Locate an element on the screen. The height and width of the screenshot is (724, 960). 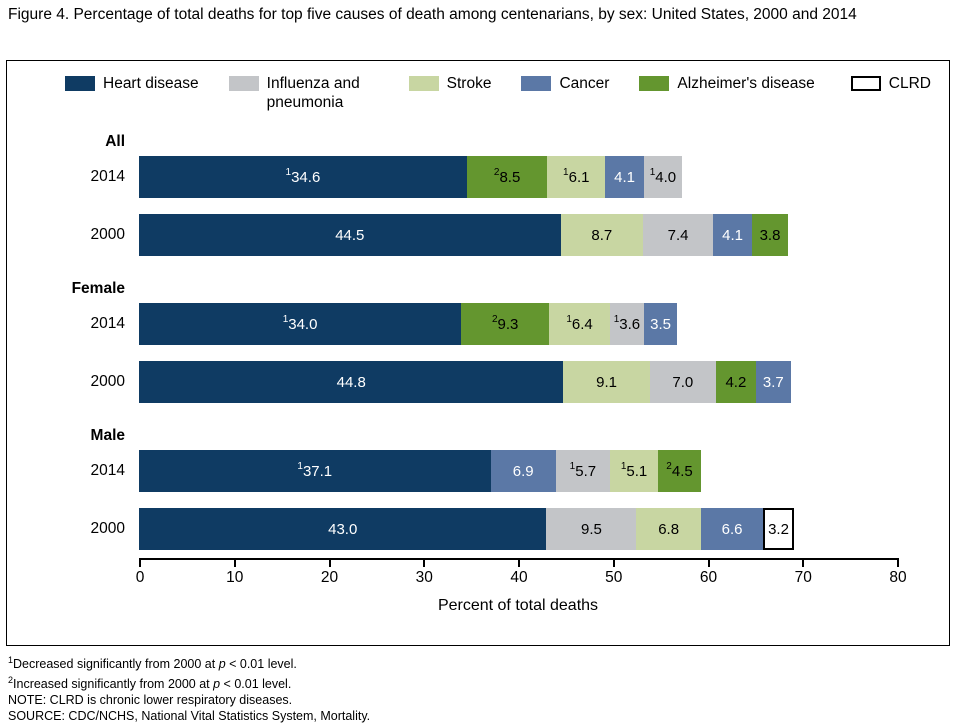
year-label-all-2000: 2000 is located at coordinates (107, 234).